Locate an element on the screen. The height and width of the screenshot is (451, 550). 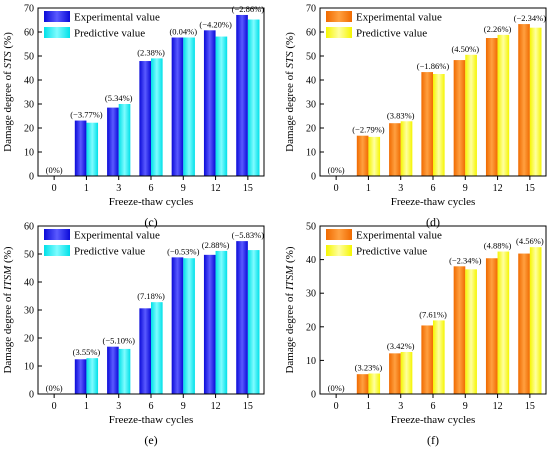
y-tick-label: 60 is located at coordinates (29, 33).